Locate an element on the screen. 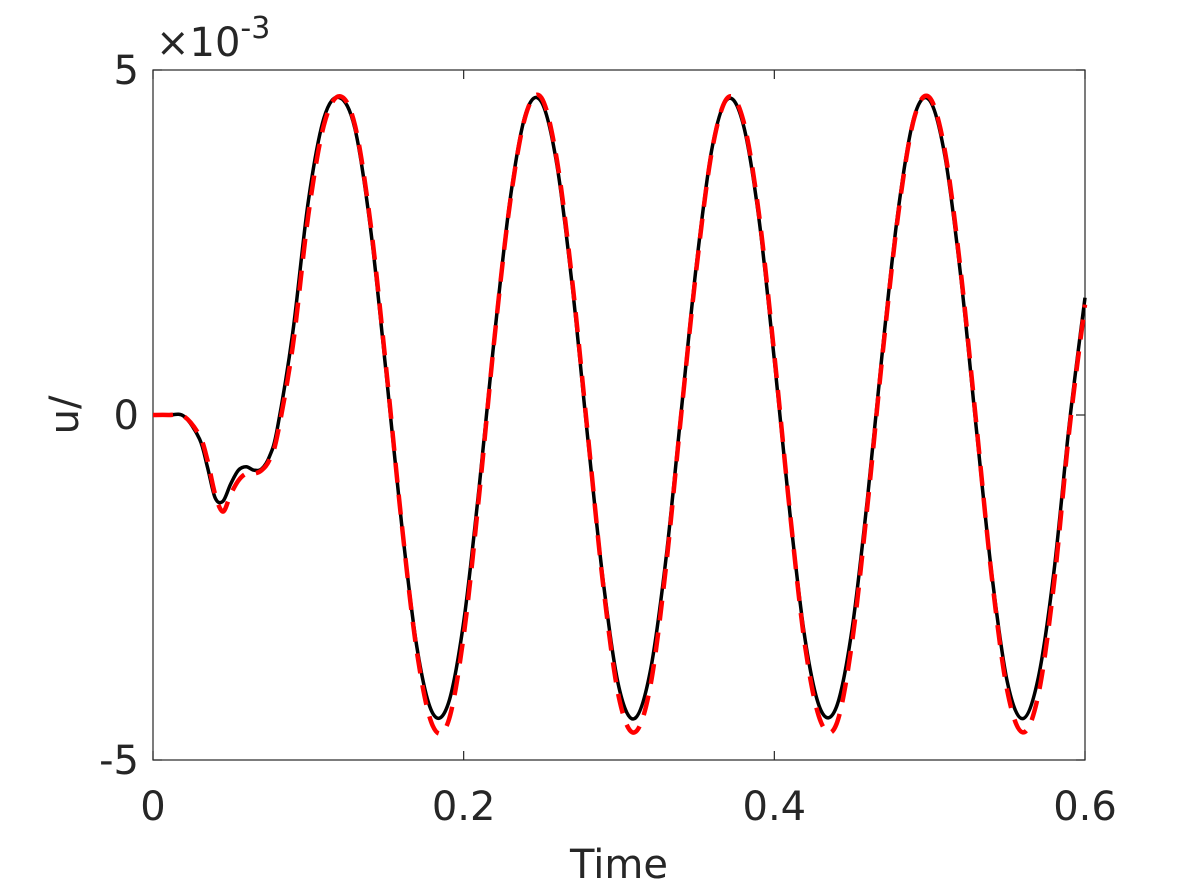  y-multiplier-base: ×10 is located at coordinates (198, 43).